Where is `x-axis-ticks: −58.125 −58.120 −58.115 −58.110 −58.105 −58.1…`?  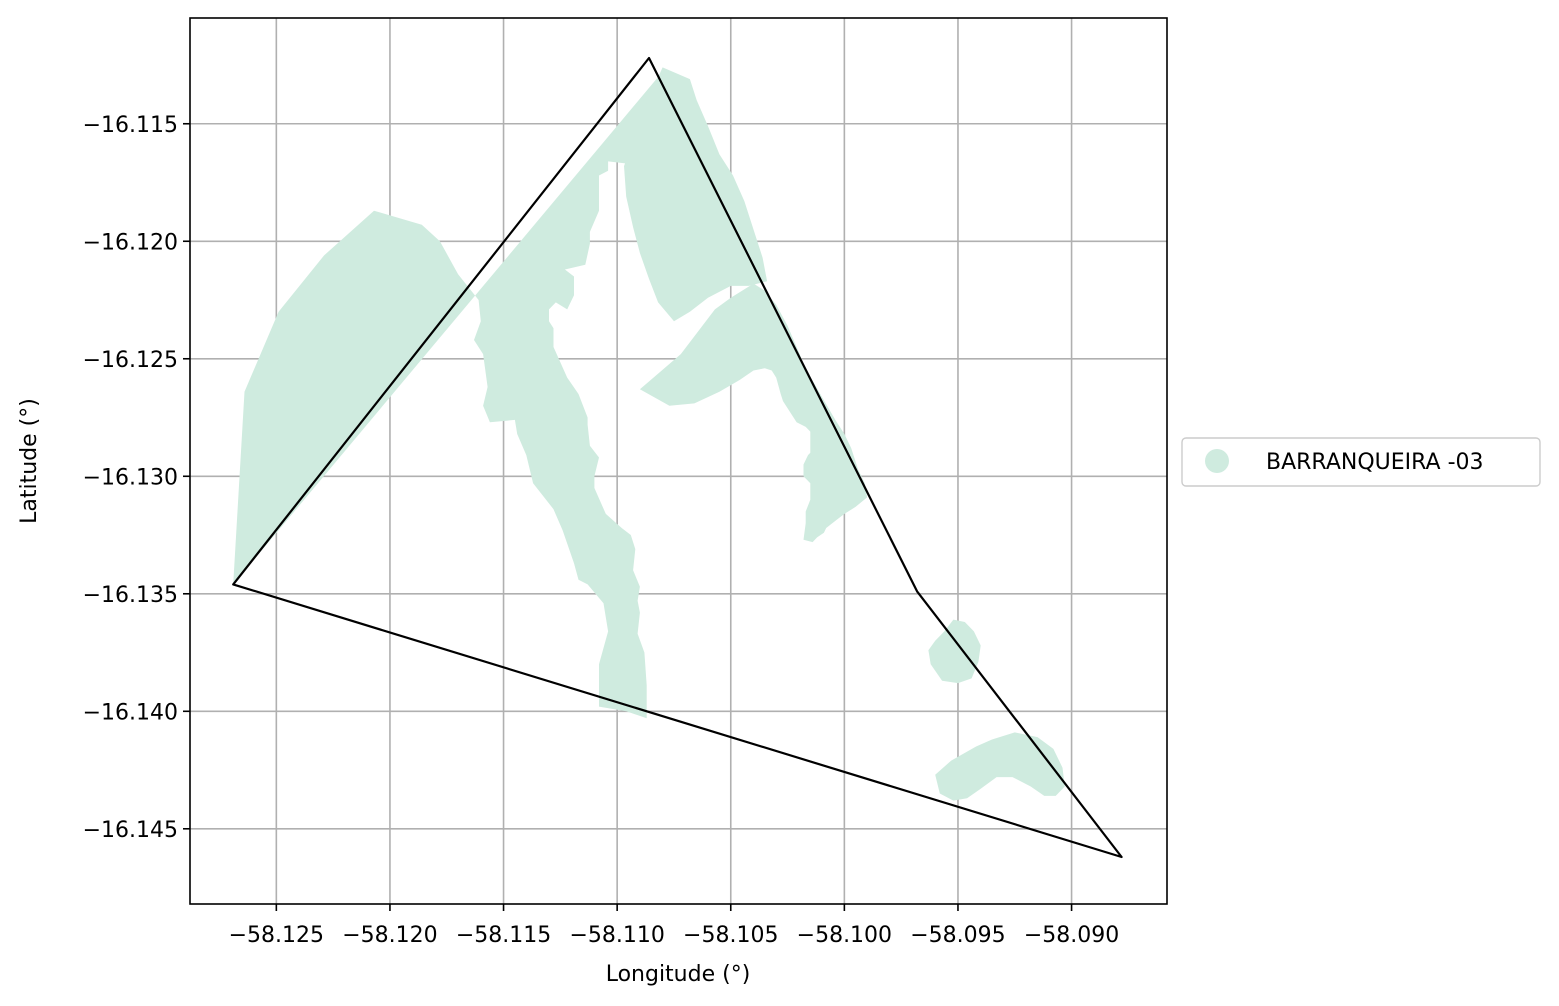 x-axis-ticks: −58.125 −58.120 −58.115 −58.110 −58.105 −58.1… is located at coordinates (674, 926).